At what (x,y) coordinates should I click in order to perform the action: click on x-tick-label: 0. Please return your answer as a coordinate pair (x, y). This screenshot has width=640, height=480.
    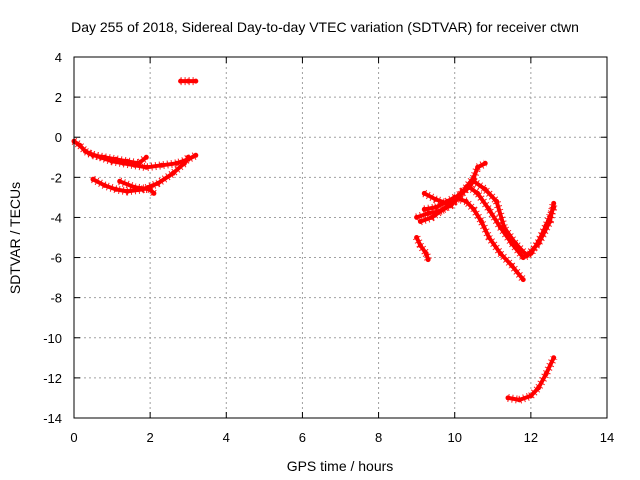
    Looking at the image, I should click on (73, 437).